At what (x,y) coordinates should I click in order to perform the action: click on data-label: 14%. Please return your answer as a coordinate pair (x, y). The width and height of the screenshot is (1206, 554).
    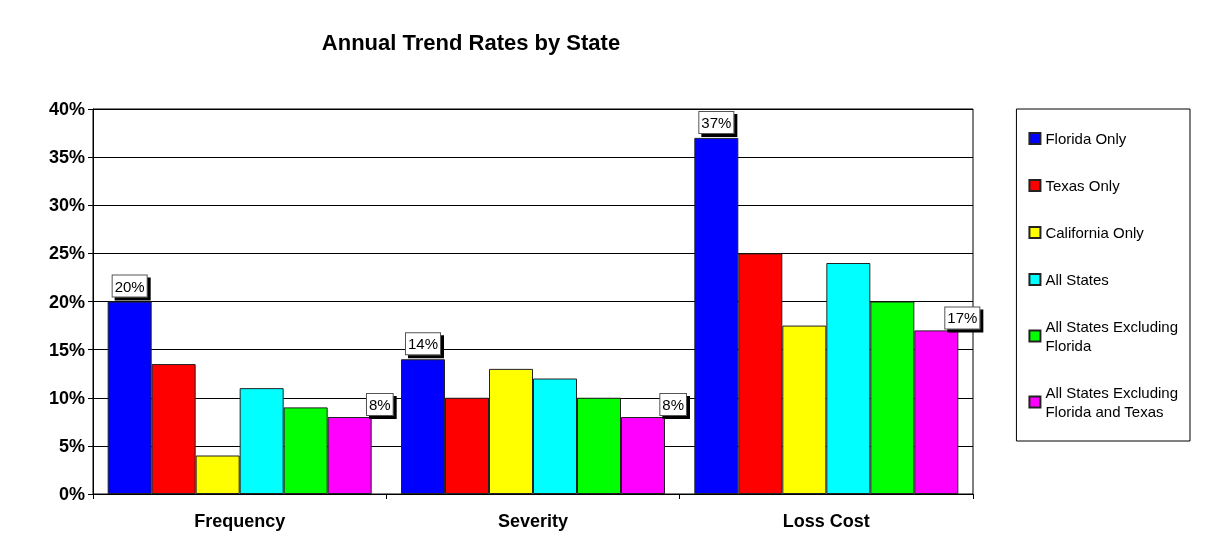
    Looking at the image, I should click on (423, 344).